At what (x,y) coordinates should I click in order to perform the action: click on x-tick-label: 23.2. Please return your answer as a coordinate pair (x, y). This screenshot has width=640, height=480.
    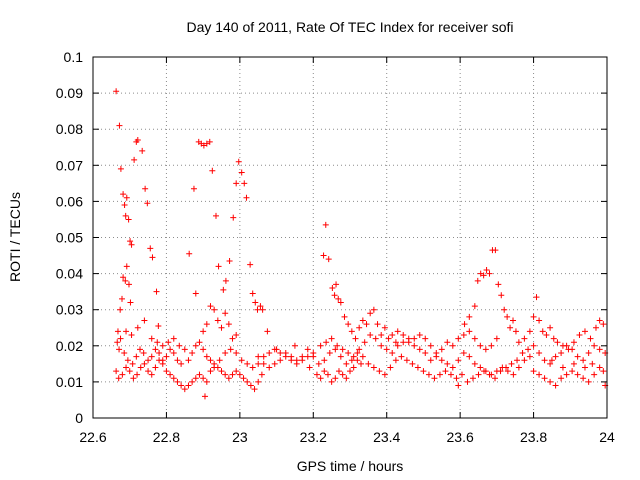
    Looking at the image, I should click on (313, 437).